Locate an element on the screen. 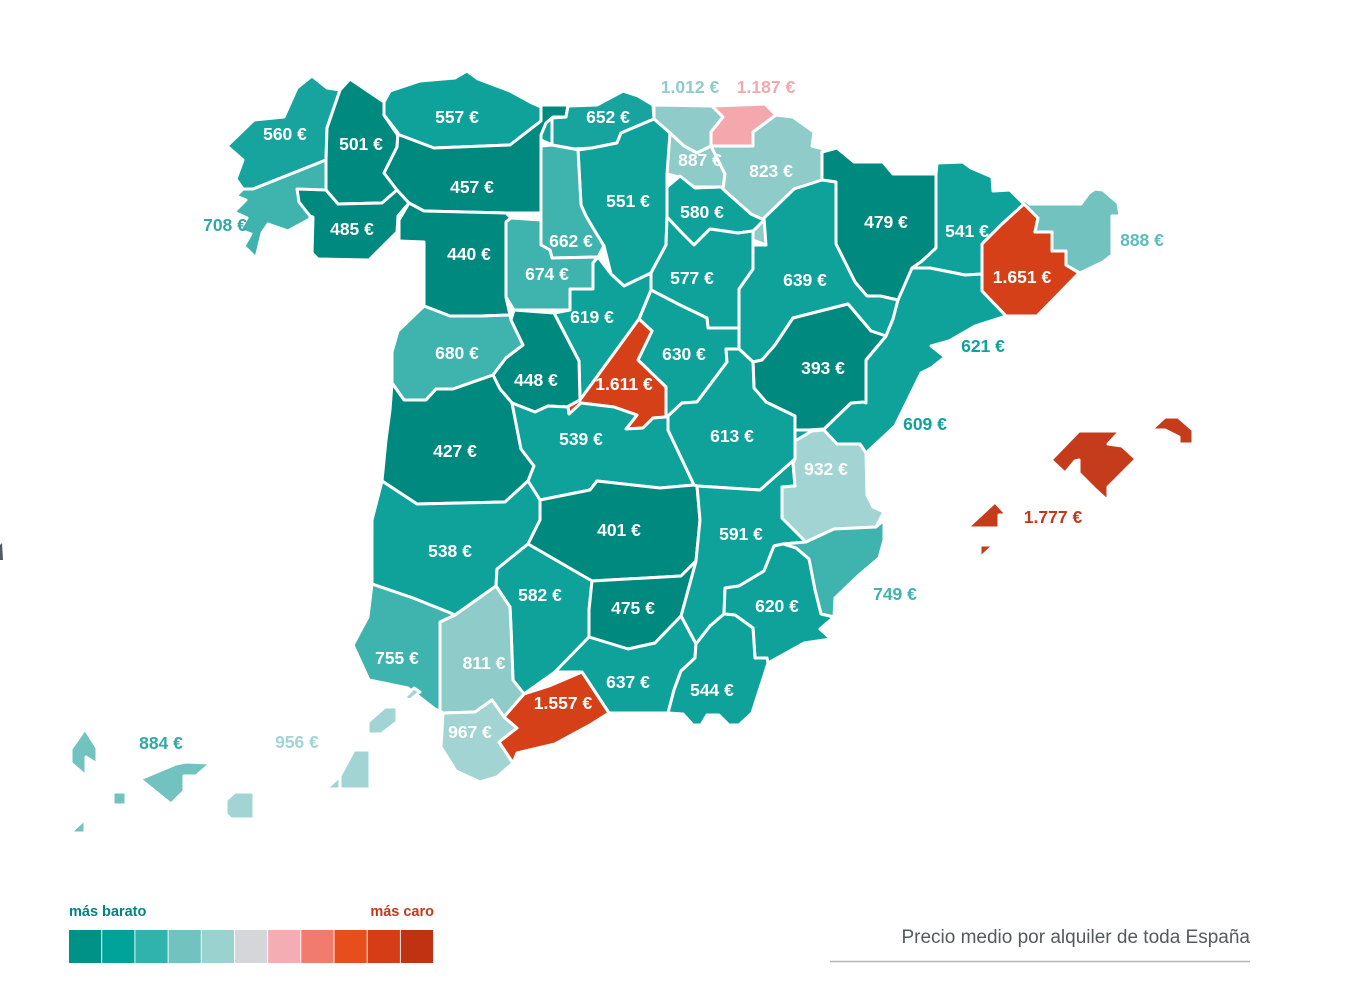 Image resolution: width=1366 pixels, height=999 pixels. svg-text: 613 € is located at coordinates (732, 436).